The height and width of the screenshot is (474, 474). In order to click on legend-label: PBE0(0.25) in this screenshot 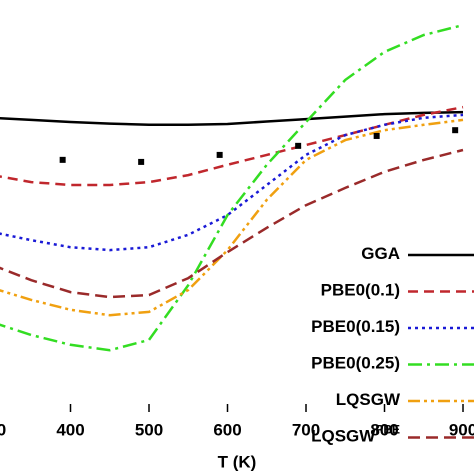, I will do `click(355, 363)`.